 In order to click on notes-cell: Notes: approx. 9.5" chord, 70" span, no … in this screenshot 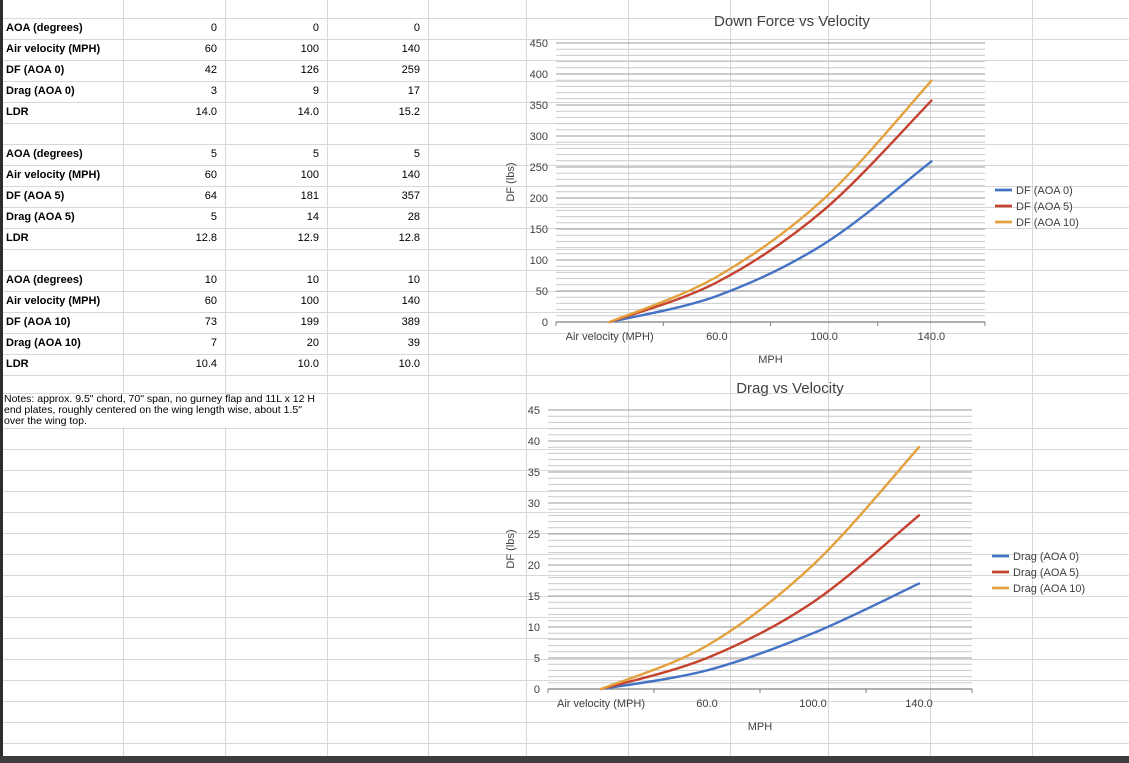, I will do `click(163, 410)`.